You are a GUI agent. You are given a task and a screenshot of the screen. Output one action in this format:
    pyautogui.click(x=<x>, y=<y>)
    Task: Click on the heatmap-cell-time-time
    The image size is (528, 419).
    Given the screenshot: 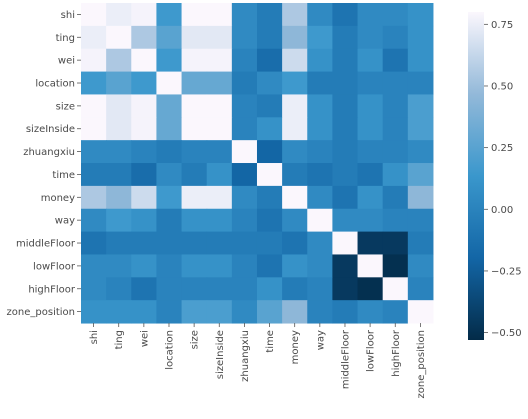 What is the action you would take?
    pyautogui.click(x=269, y=175)
    